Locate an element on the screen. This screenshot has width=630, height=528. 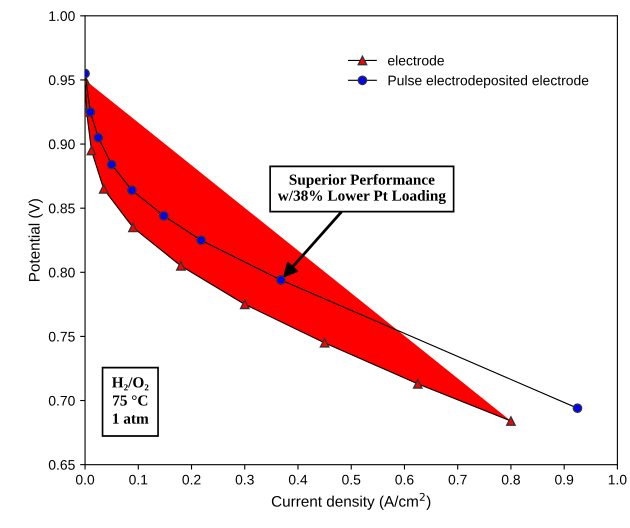
x-tick-label: 0.2 is located at coordinates (191, 479).